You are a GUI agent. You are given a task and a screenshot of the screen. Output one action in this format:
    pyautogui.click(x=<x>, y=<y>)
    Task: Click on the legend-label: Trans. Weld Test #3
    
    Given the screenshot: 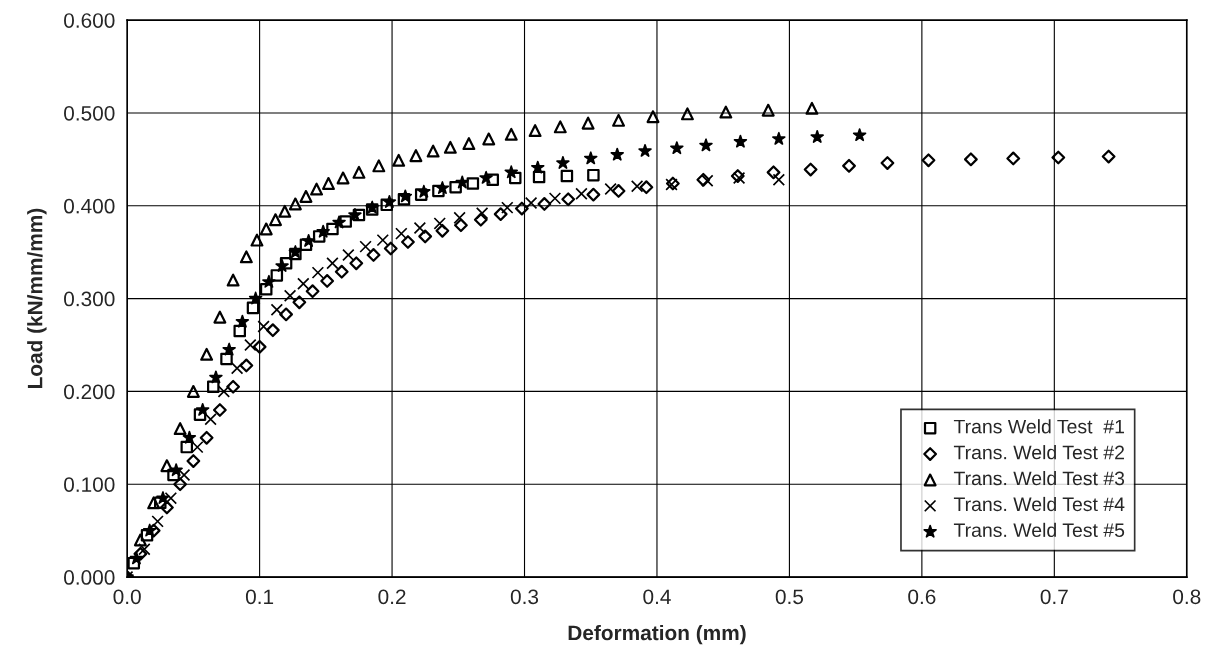 What is the action you would take?
    pyautogui.click(x=1039, y=478)
    